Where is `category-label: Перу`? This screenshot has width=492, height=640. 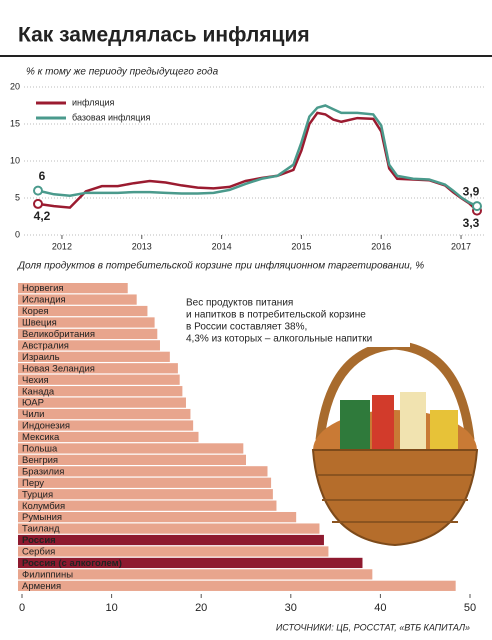 category-label: Перу is located at coordinates (33, 483).